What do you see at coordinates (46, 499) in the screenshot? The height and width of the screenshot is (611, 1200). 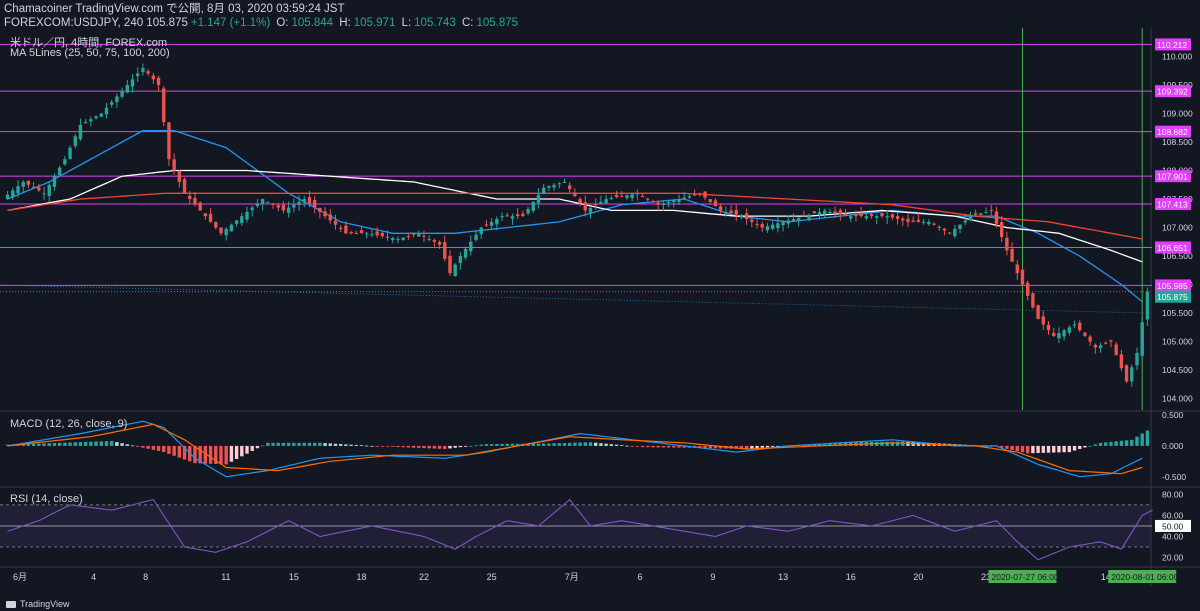 I see `rsi-legend: RSI (14, close)` at bounding box center [46, 499].